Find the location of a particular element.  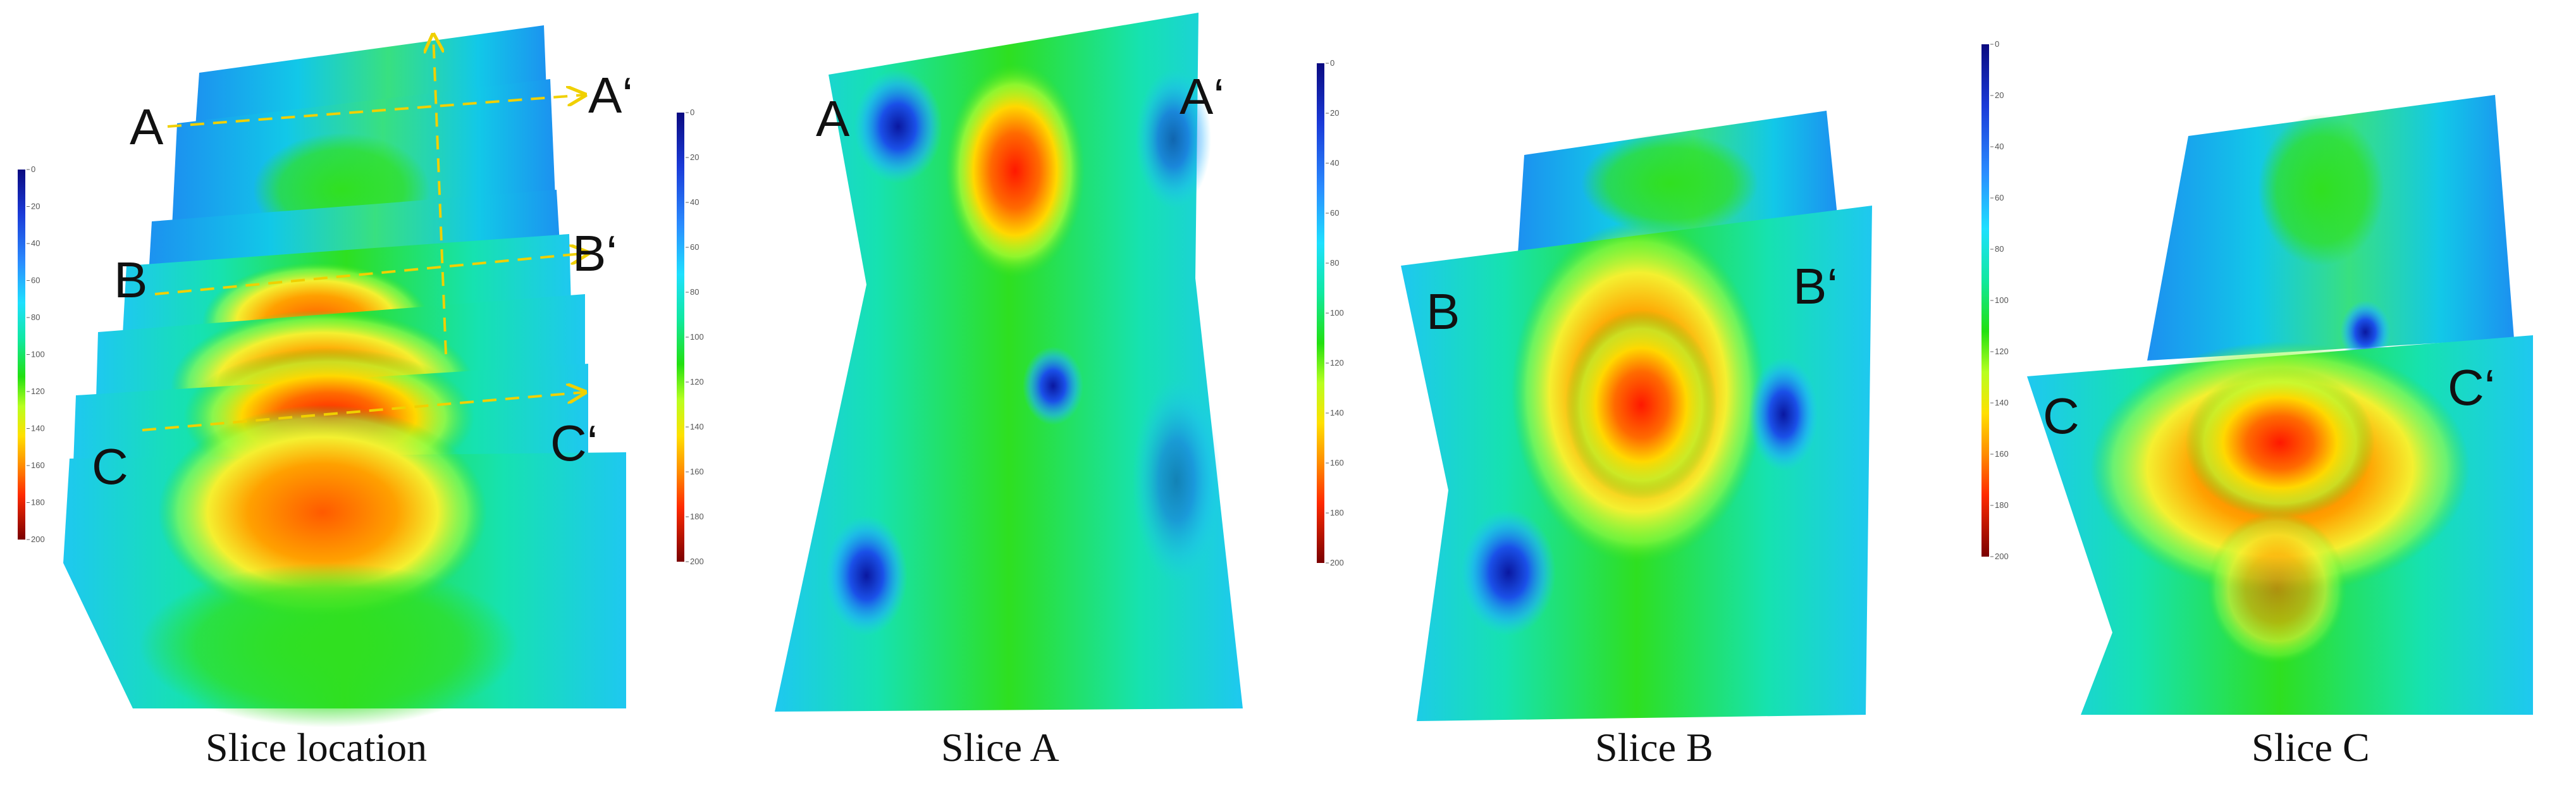

colorbar-left is located at coordinates (22, 355).